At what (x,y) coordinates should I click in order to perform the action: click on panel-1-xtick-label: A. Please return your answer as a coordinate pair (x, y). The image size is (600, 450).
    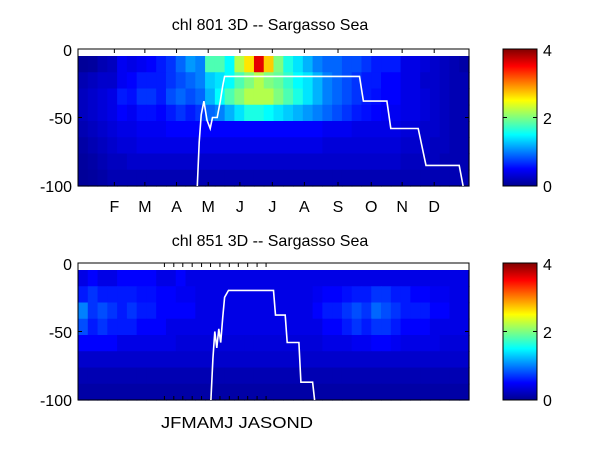
    Looking at the image, I should click on (304, 207).